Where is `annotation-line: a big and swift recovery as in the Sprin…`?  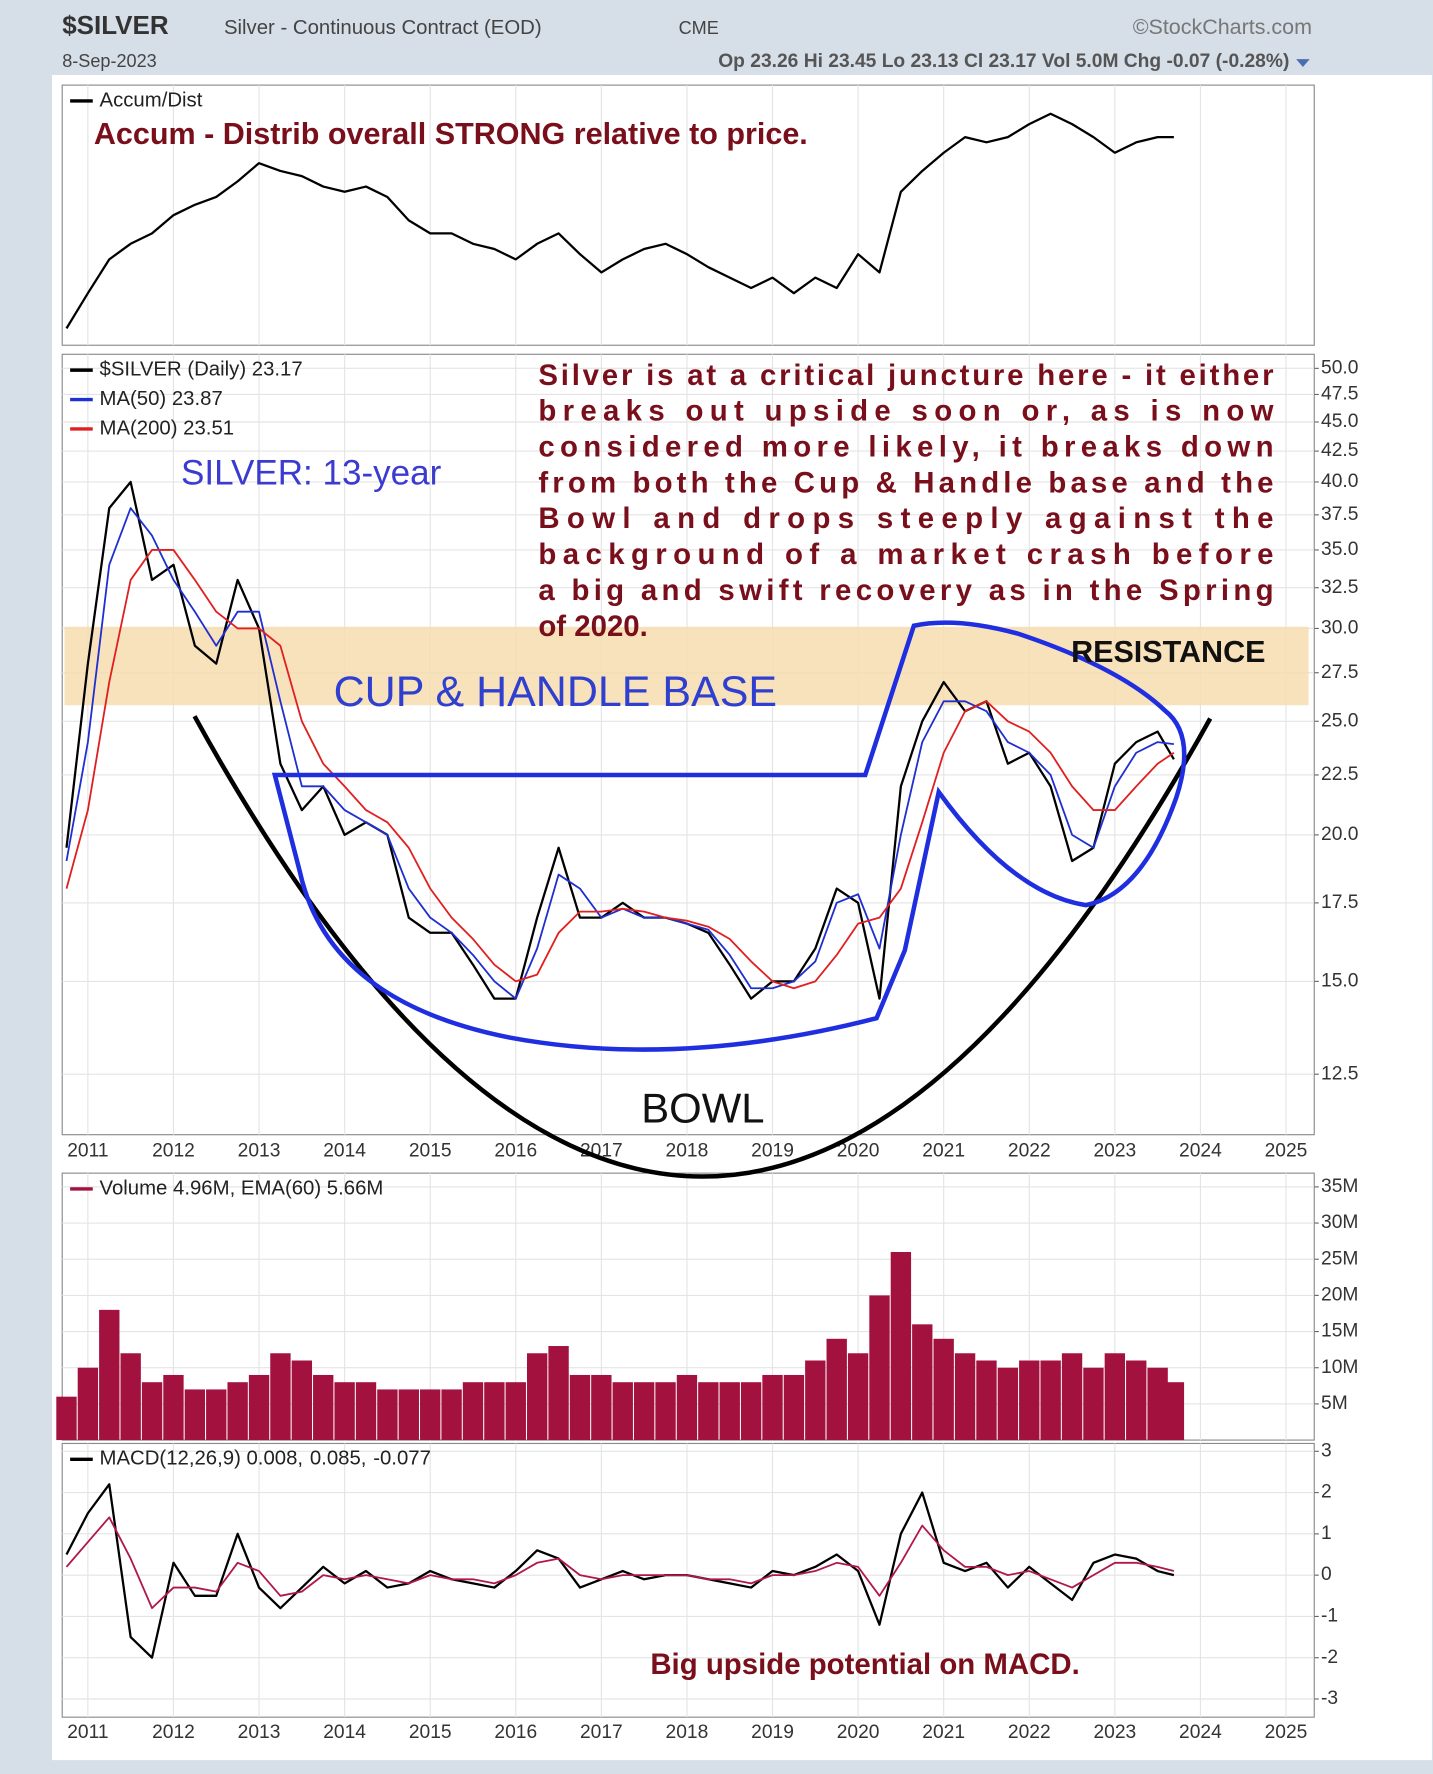 annotation-line: a big and swift recovery as in the Sprin… is located at coordinates (905, 590).